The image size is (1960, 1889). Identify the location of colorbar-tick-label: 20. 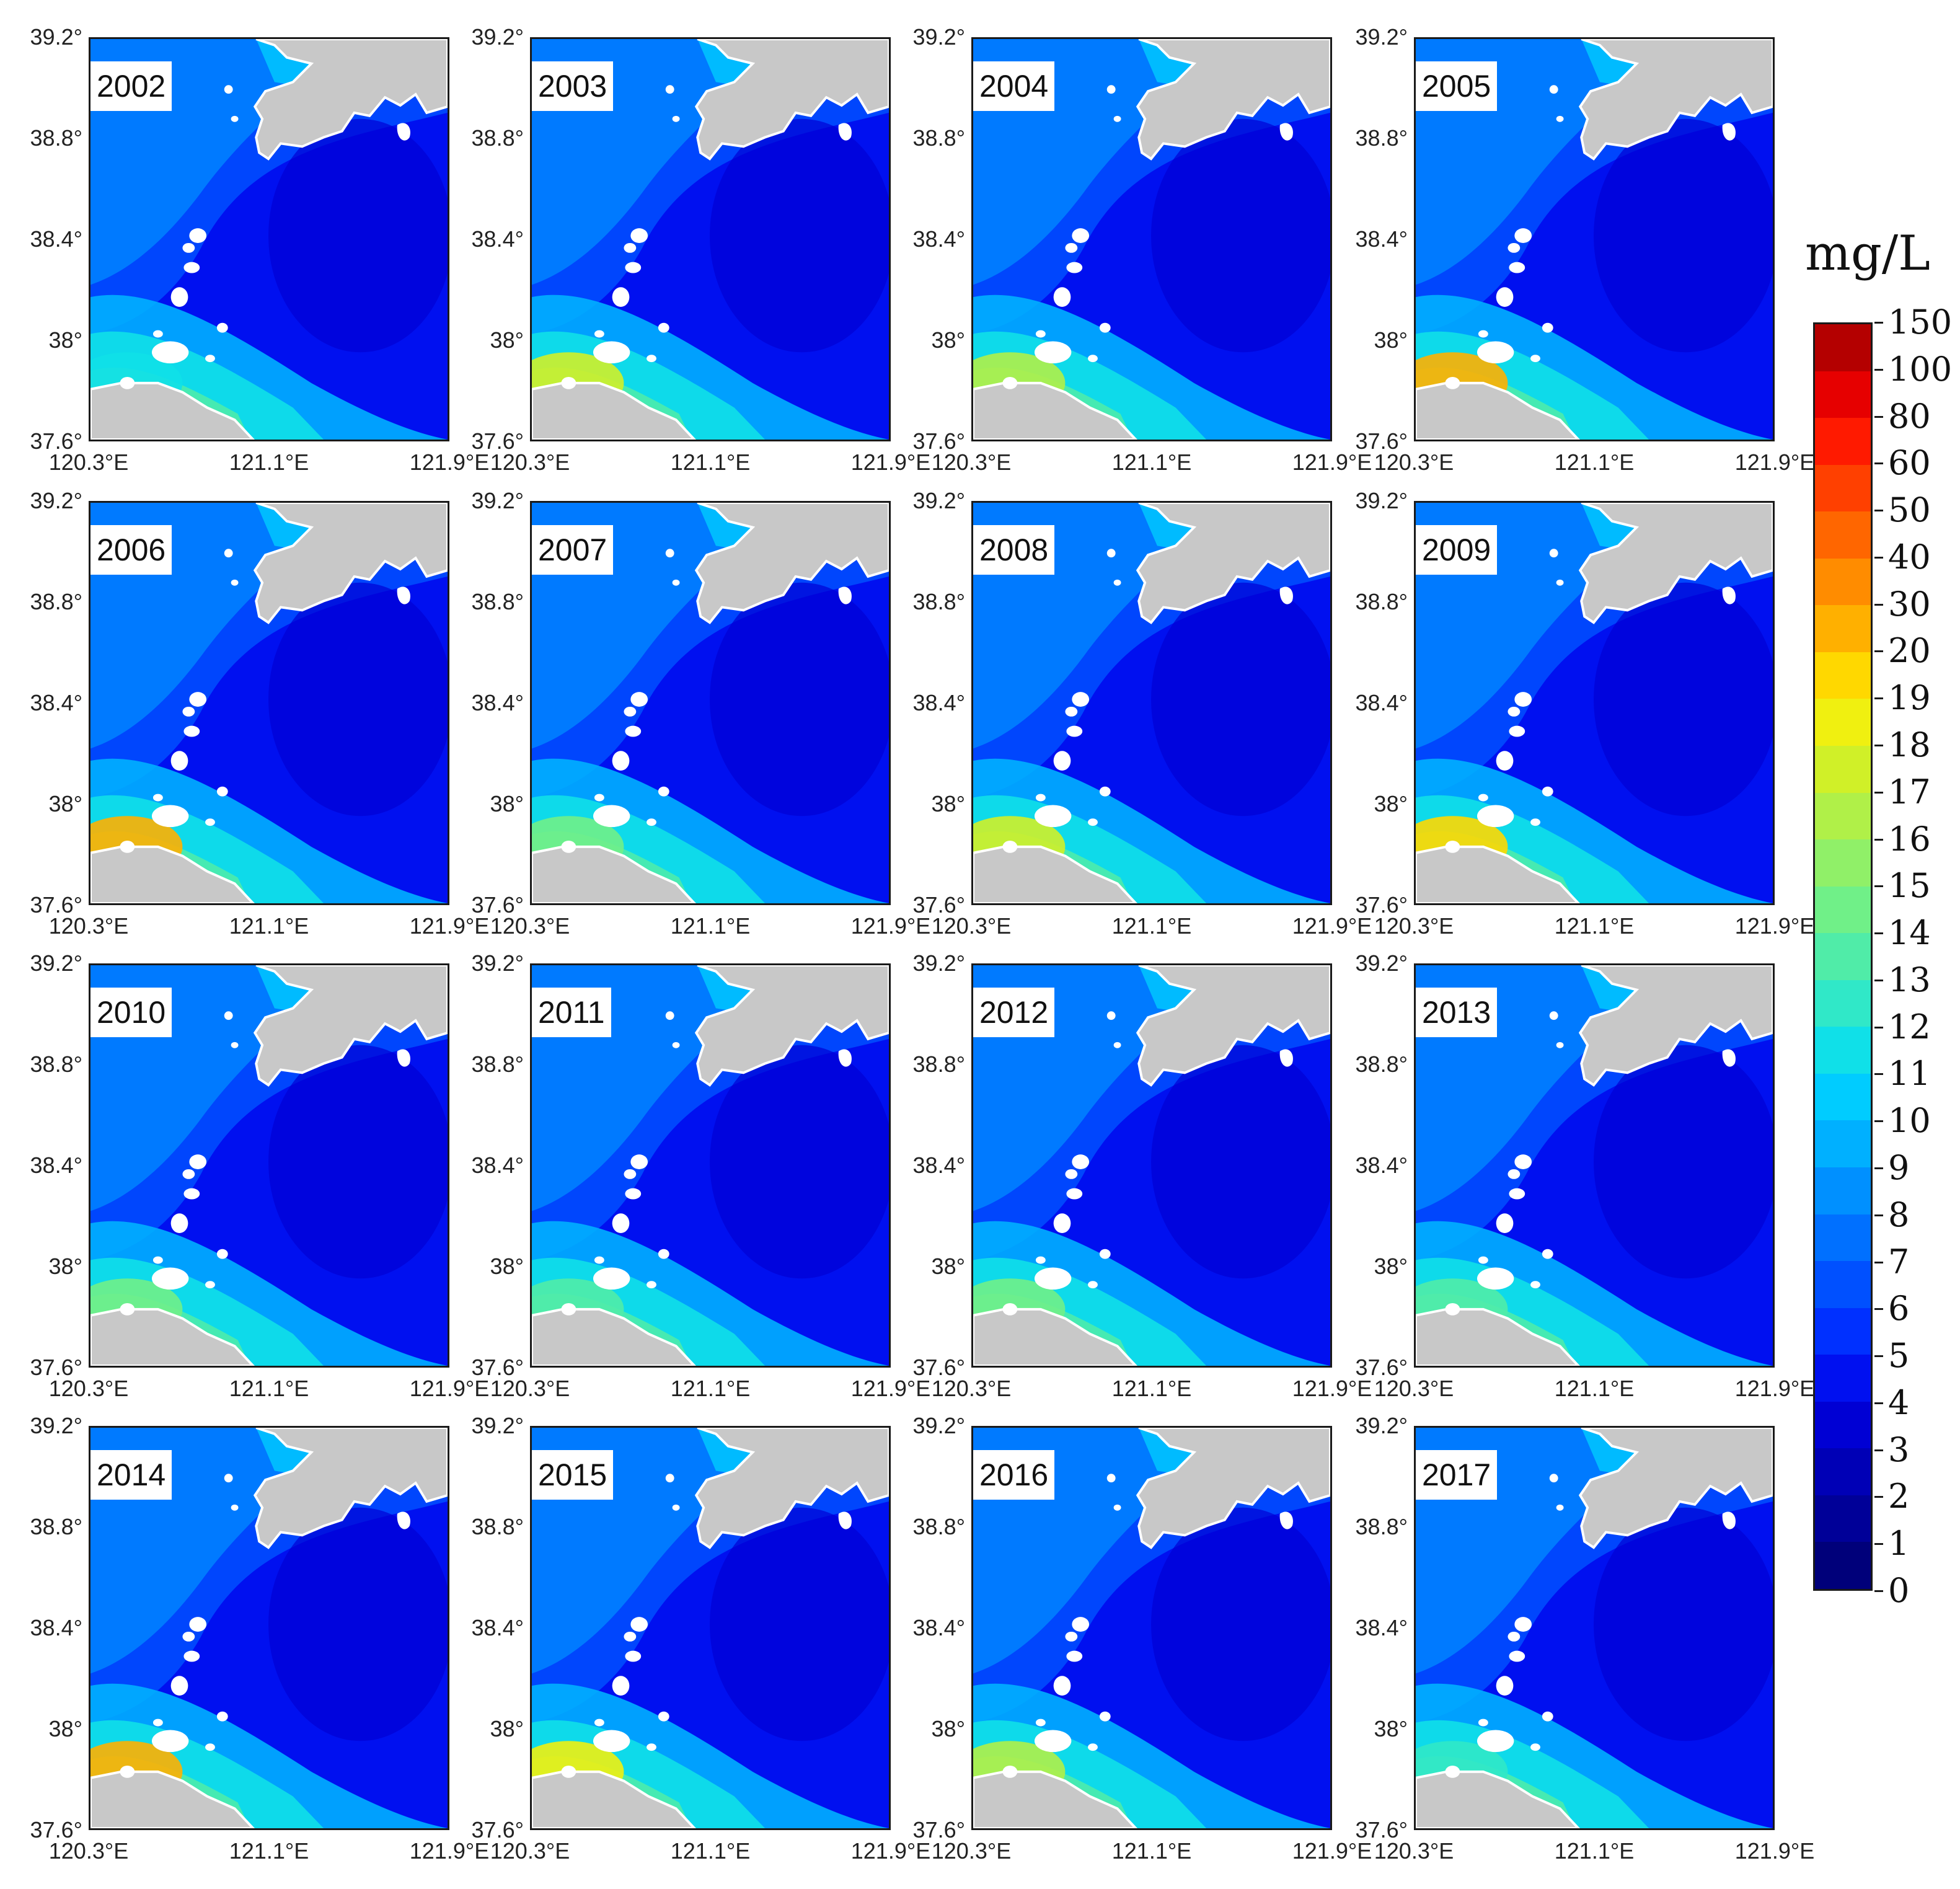
(1909, 651).